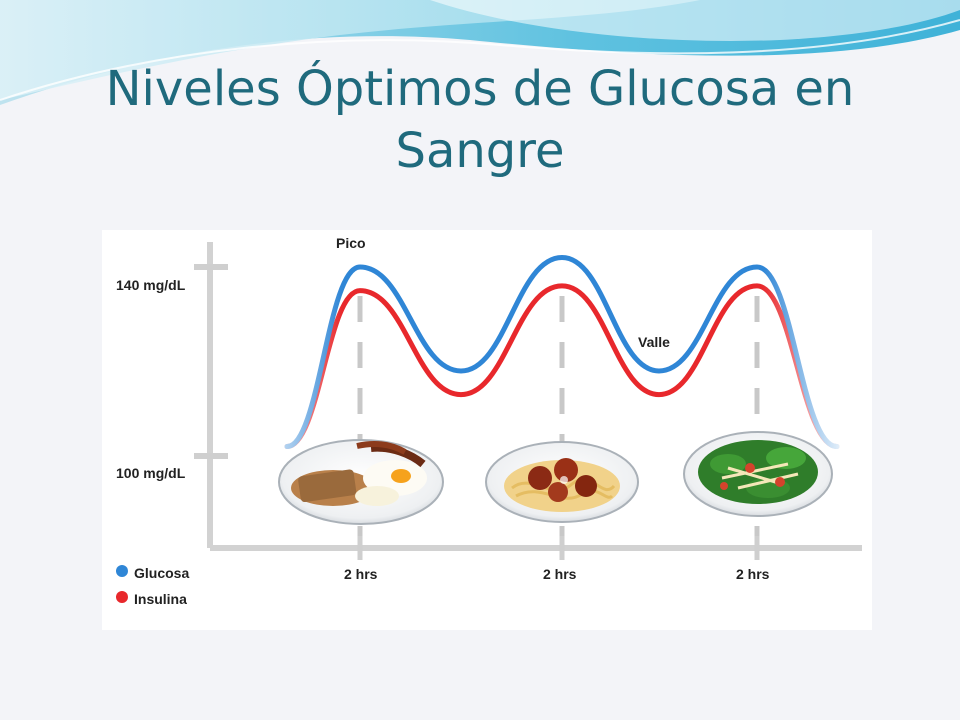  What do you see at coordinates (152, 586) in the screenshot?
I see `legend: Glucosa Insulina` at bounding box center [152, 586].